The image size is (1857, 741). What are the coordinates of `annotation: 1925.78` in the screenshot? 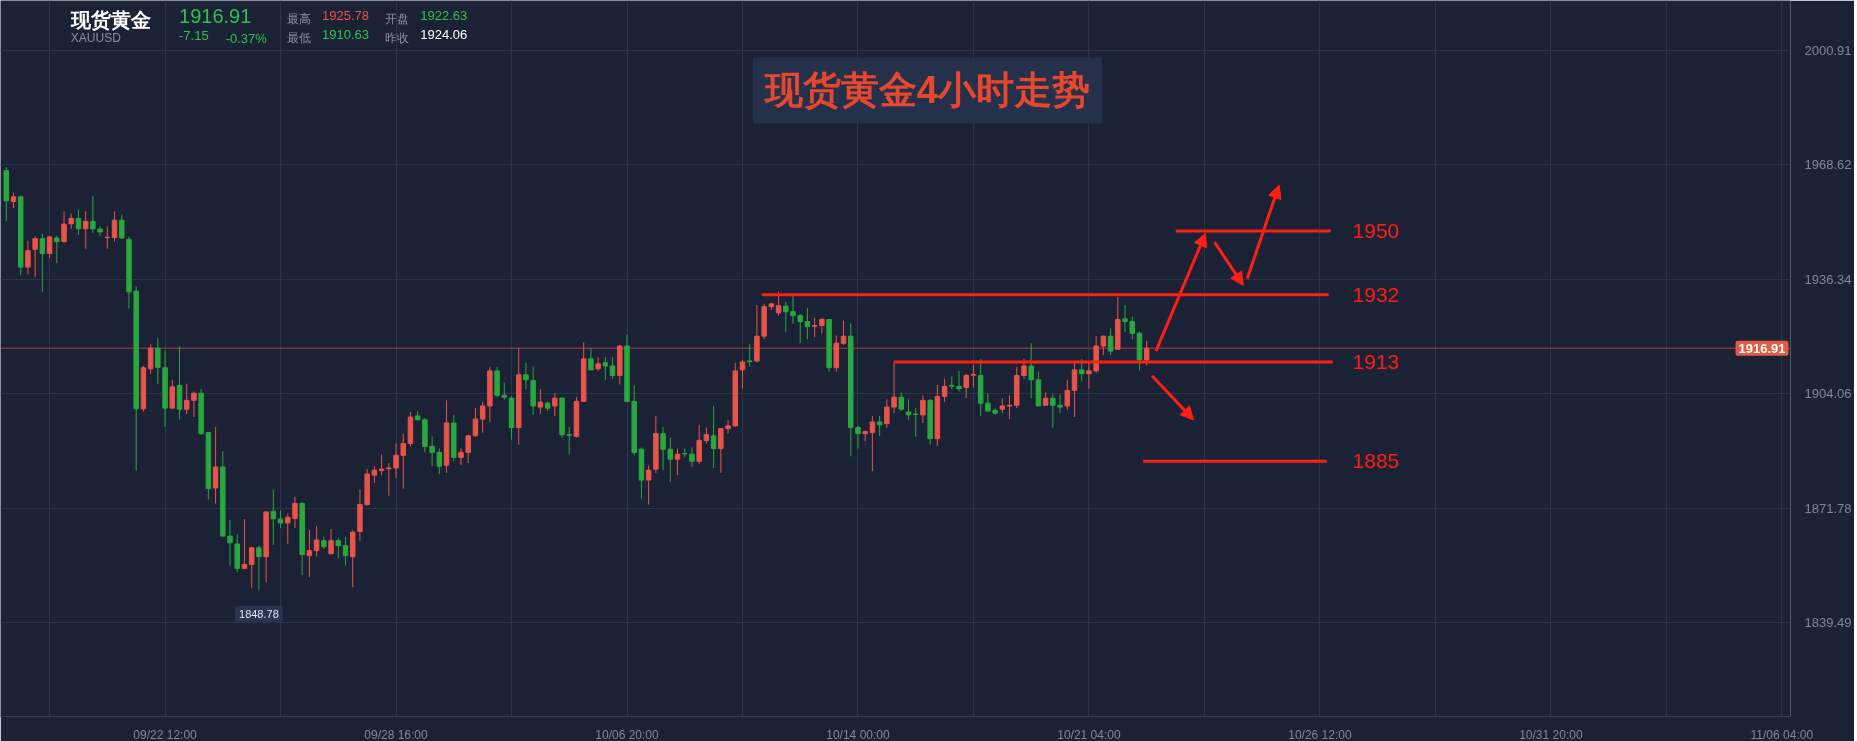 It's located at (345, 16).